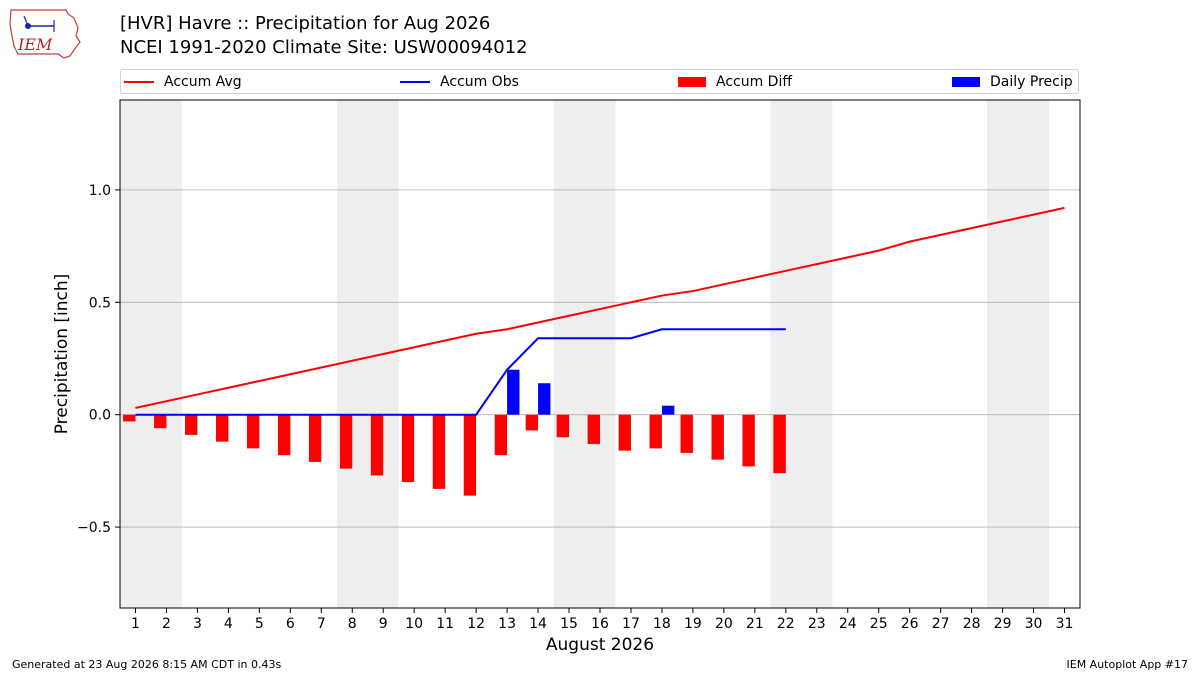 The image size is (1200, 675). What do you see at coordinates (600, 645) in the screenshot?
I see `x-axis-label: August 2026` at bounding box center [600, 645].